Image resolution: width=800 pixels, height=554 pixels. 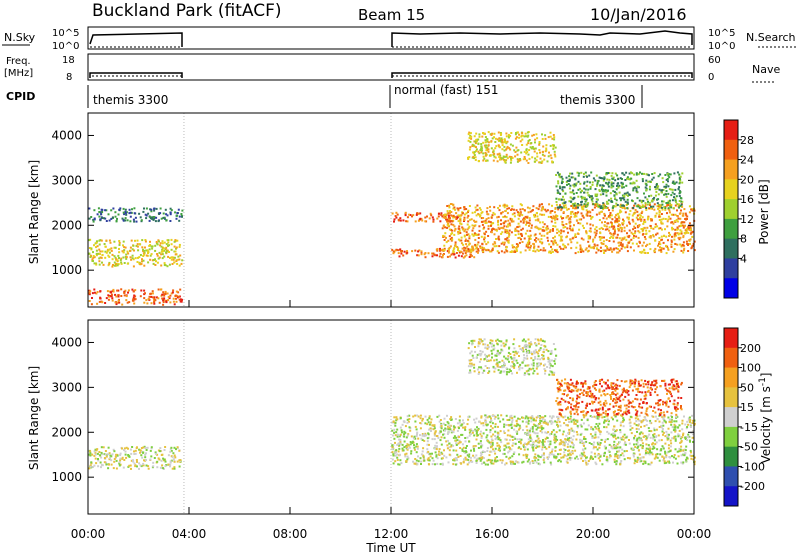 What do you see at coordinates (711, 77) in the screenshot?
I see `nave-tick-bottom: 0` at bounding box center [711, 77].